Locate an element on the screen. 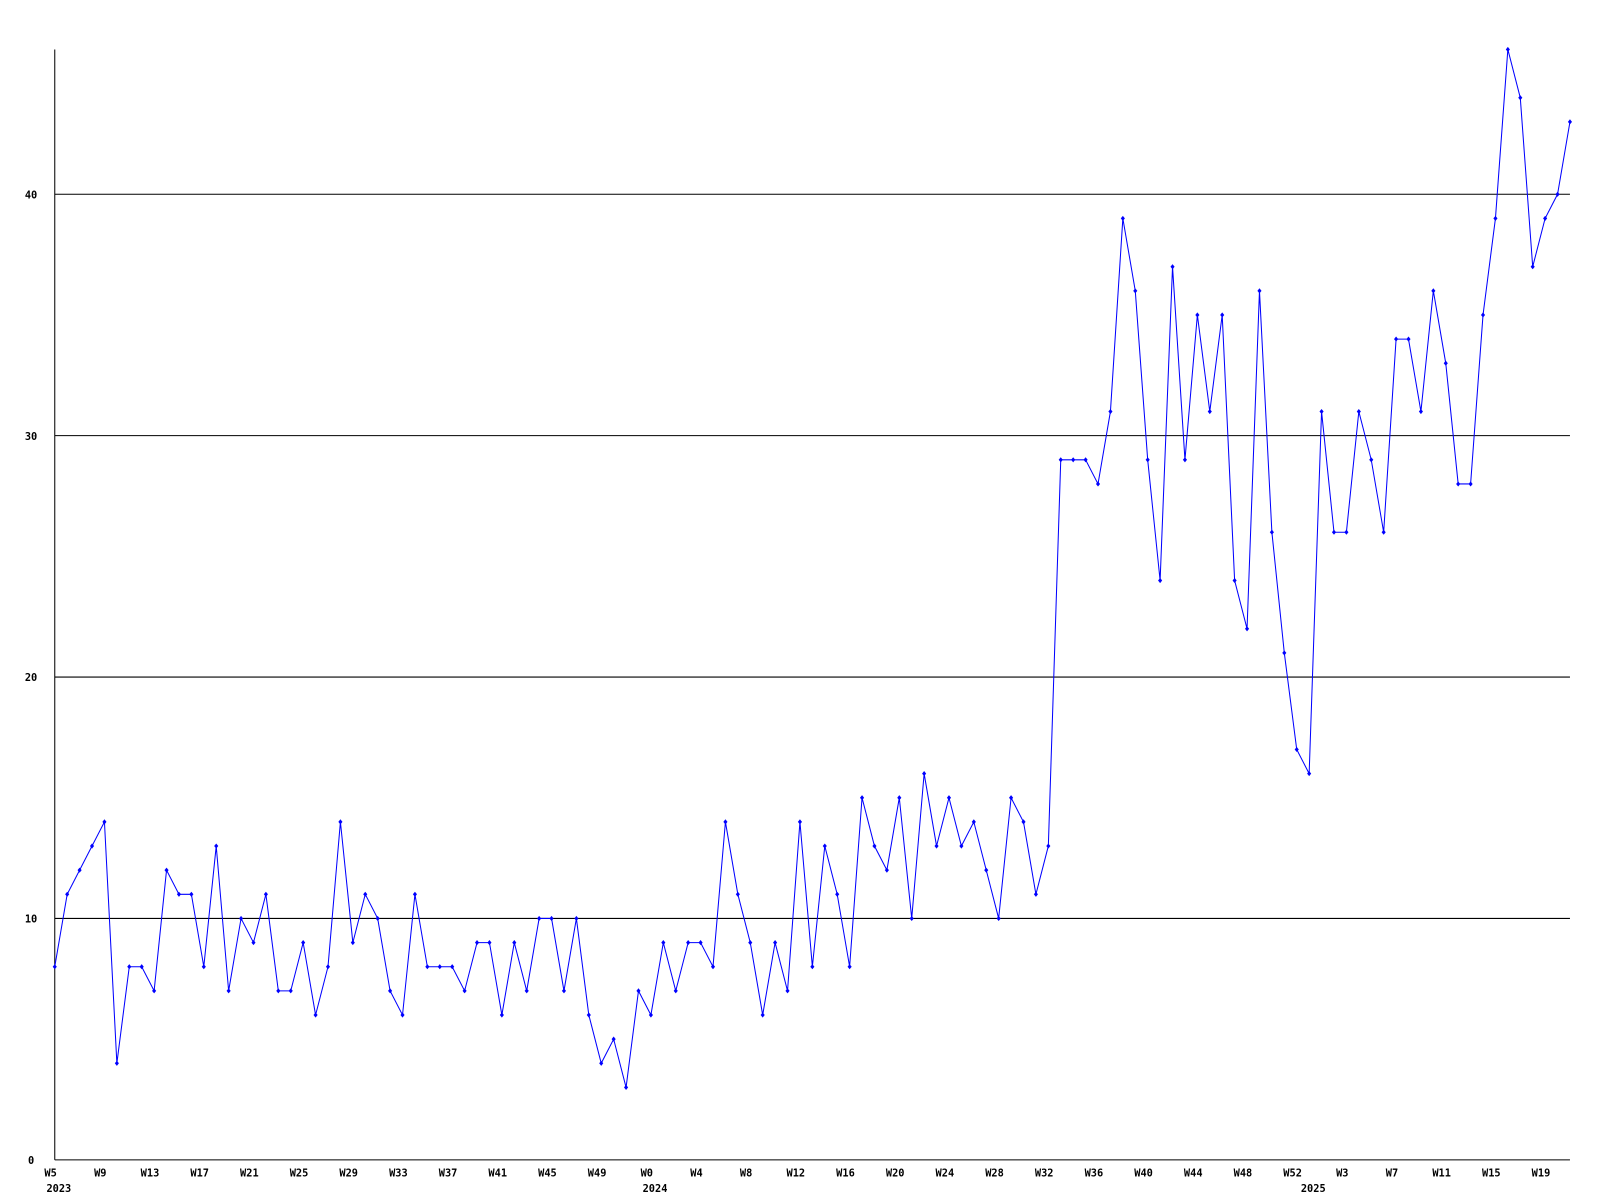  x-tick-label: W48 is located at coordinates (1243, 1173).